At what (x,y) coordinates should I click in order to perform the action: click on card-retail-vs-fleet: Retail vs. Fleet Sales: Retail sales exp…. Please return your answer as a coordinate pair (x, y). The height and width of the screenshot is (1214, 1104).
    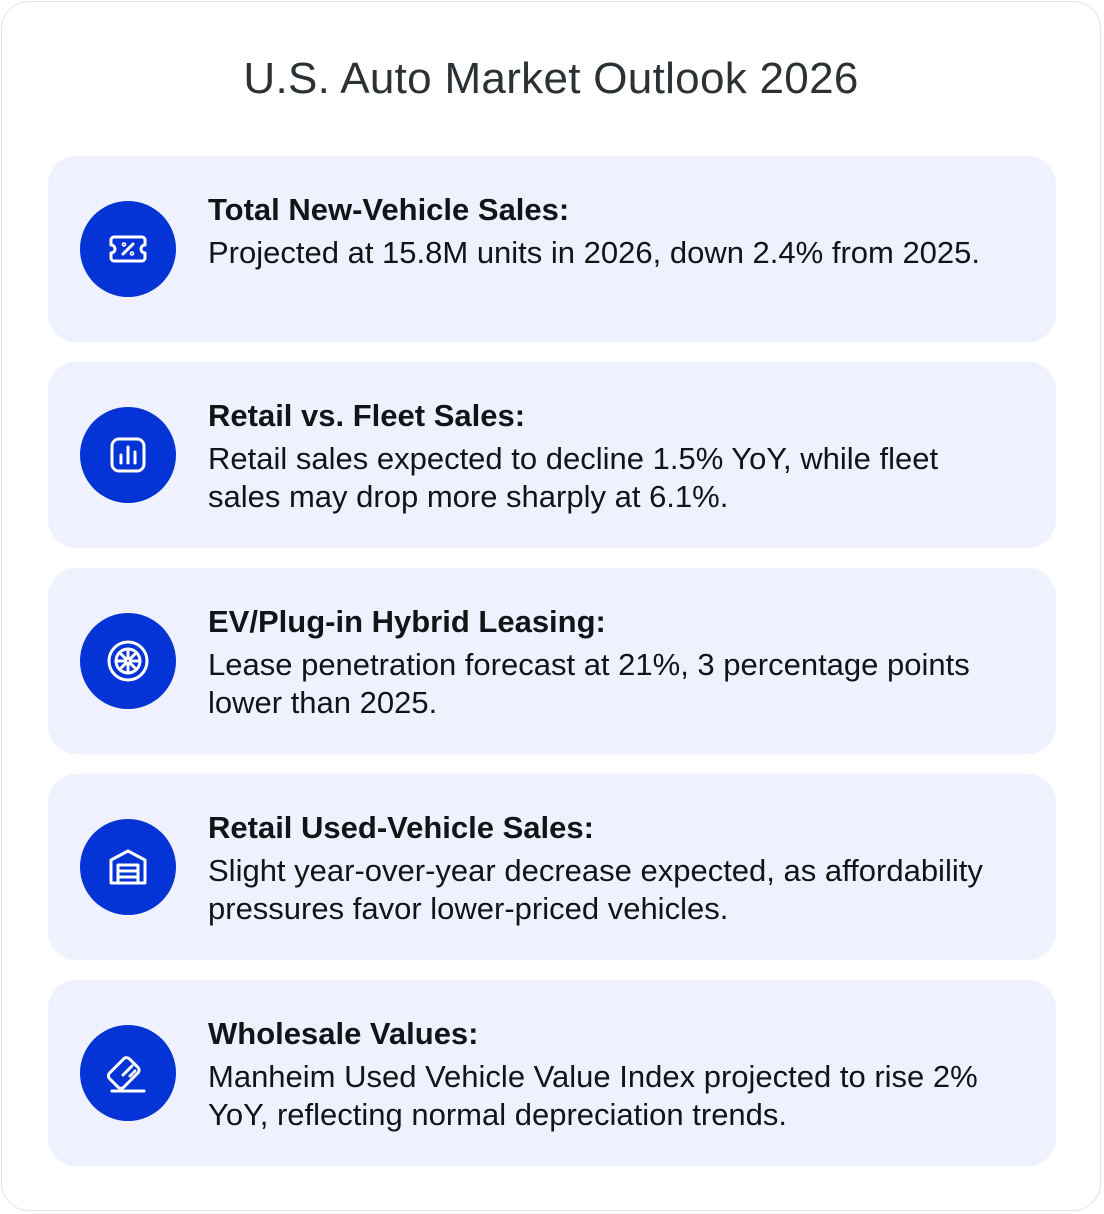
    Looking at the image, I should click on (552, 455).